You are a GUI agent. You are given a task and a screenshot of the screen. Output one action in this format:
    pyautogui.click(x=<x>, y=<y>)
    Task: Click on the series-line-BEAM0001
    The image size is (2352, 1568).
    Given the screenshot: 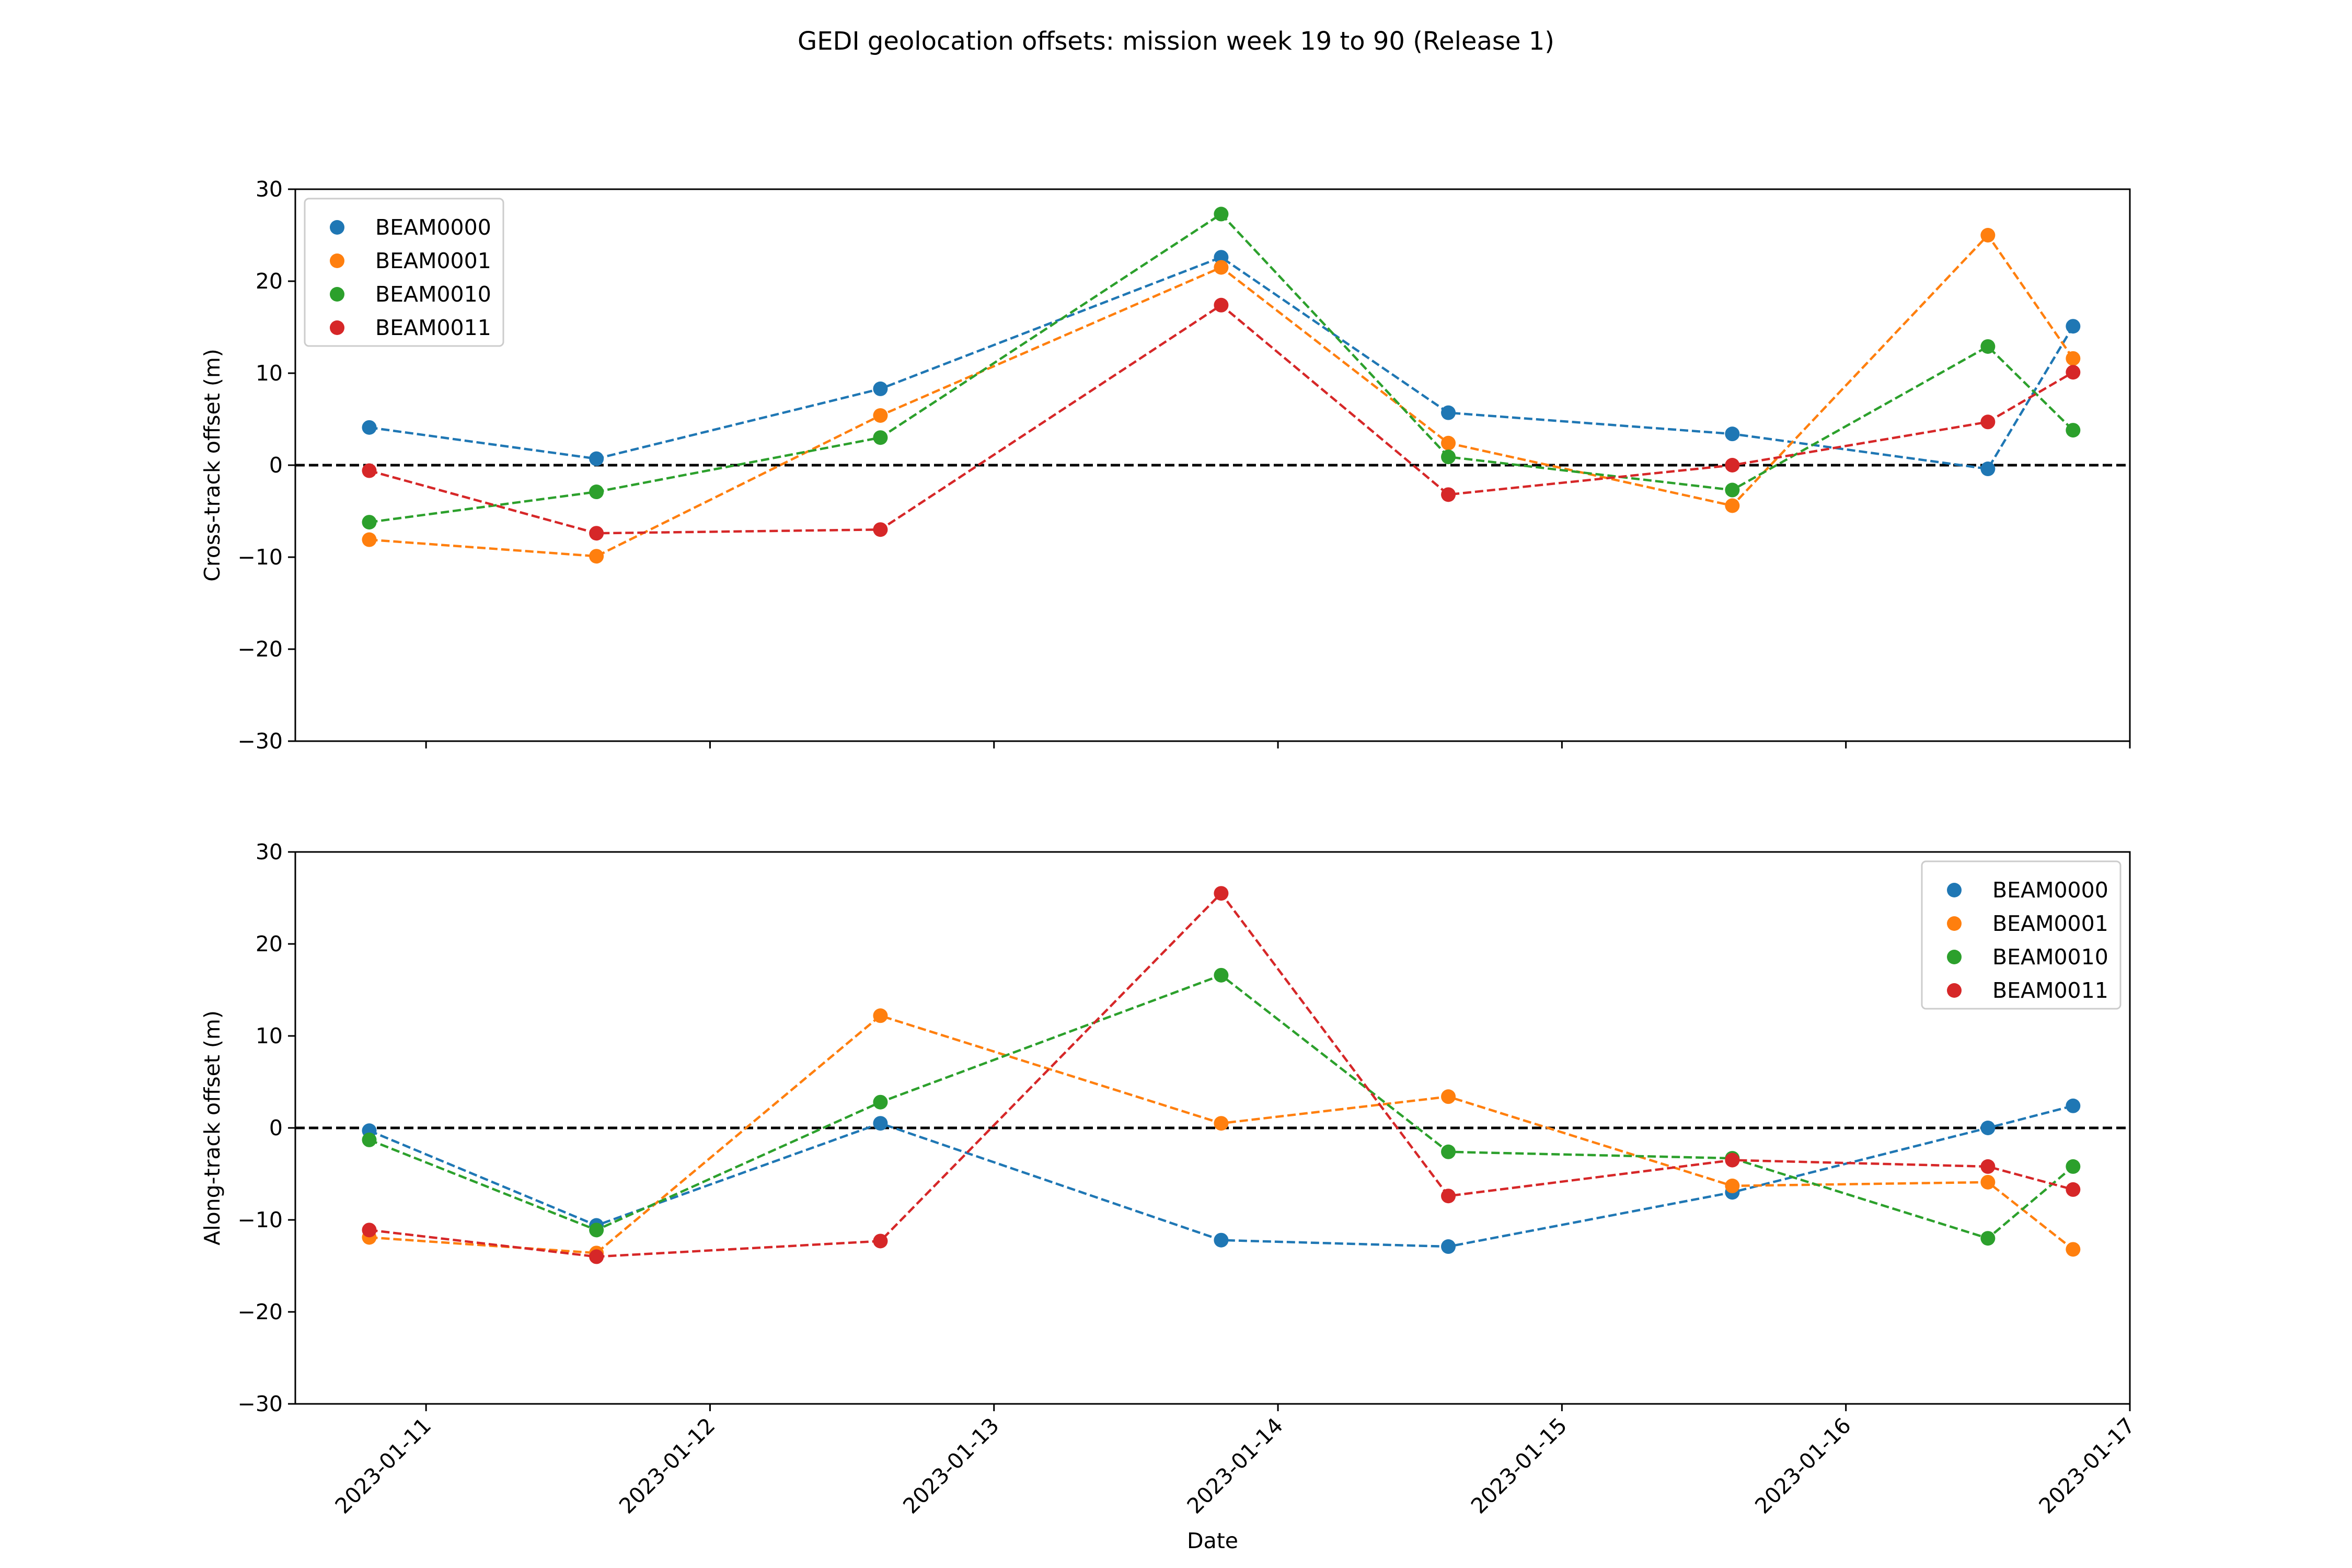 What is the action you would take?
    pyautogui.click(x=1221, y=1134)
    